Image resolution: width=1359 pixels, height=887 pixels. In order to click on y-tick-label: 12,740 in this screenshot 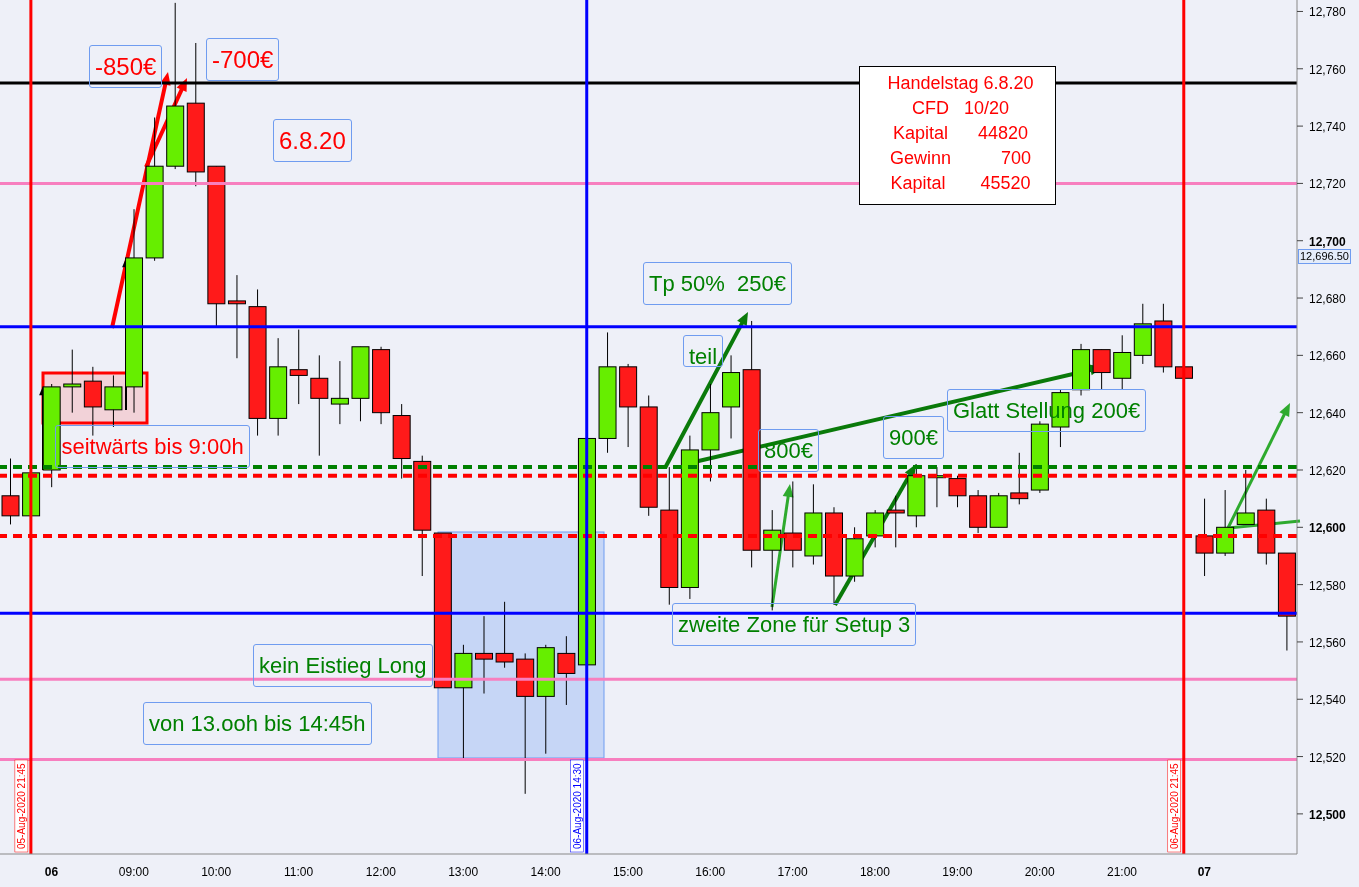, I will do `click(1328, 127)`.